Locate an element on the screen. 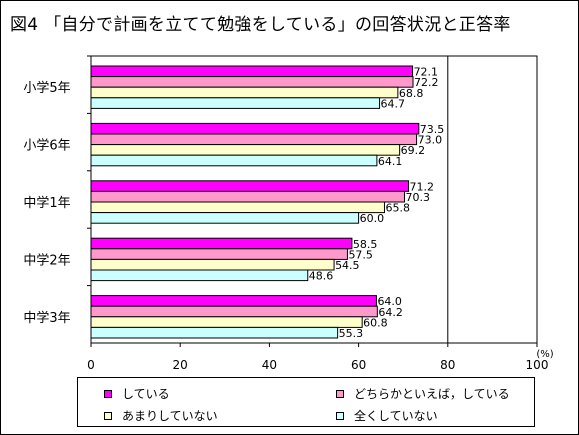 Image resolution: width=579 pixels, height=435 pixels. value-label: 60.8 is located at coordinates (375, 322).